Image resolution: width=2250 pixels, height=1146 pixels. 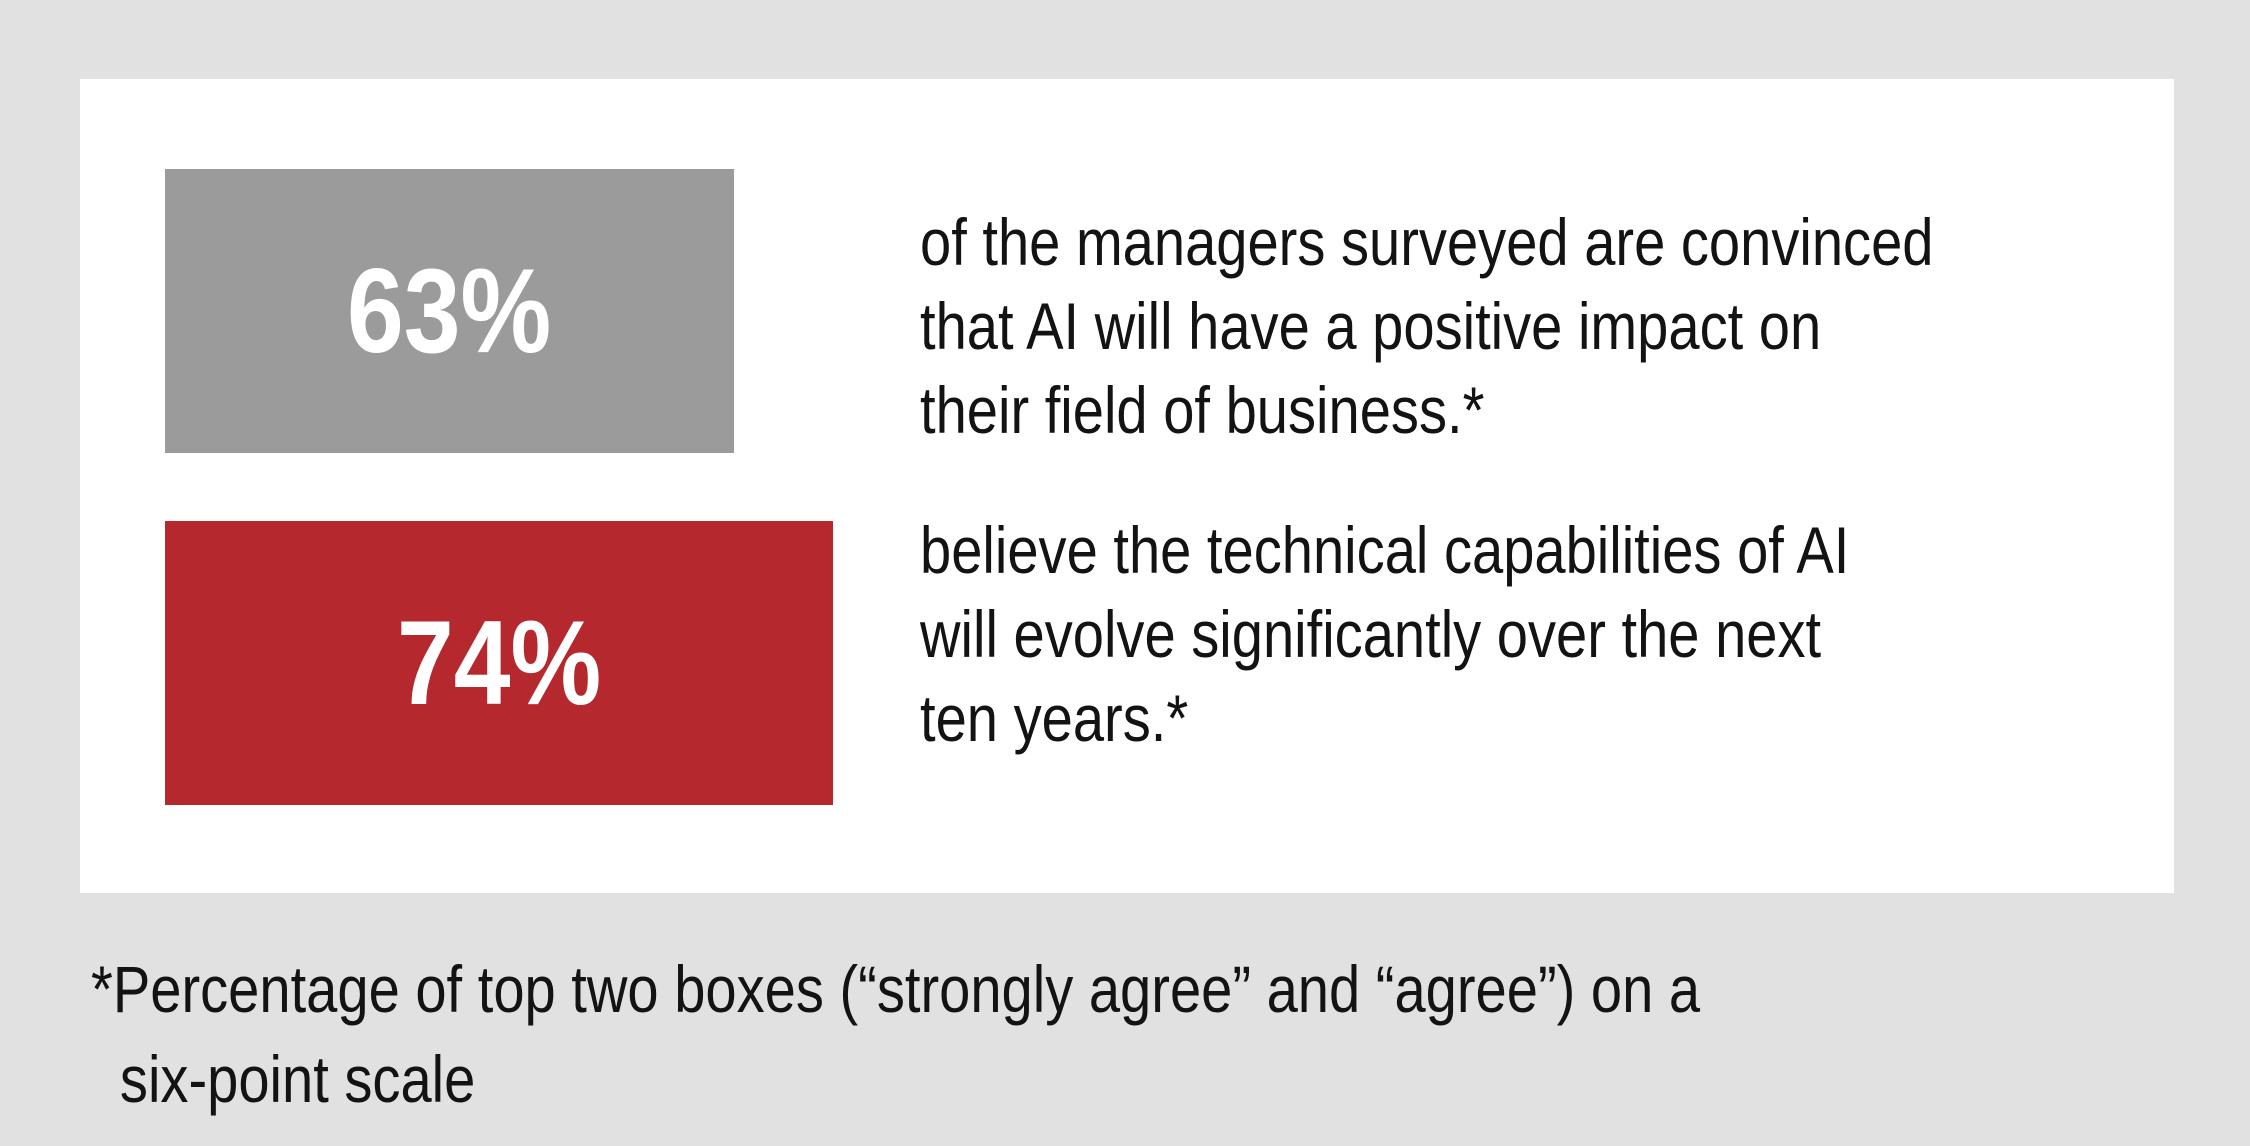 I want to click on stat-description-line: ten years.*, so click(x=1054, y=718).